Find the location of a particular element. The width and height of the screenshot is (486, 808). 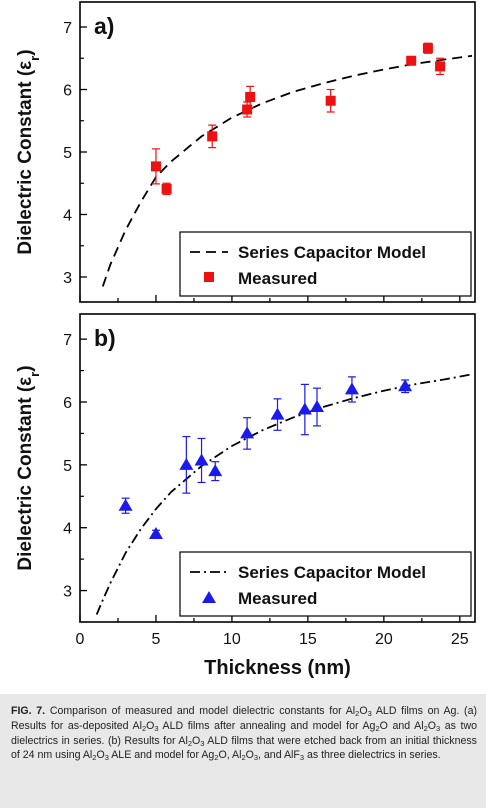

panel-b-y-tick-label: 4 is located at coordinates (67, 529).